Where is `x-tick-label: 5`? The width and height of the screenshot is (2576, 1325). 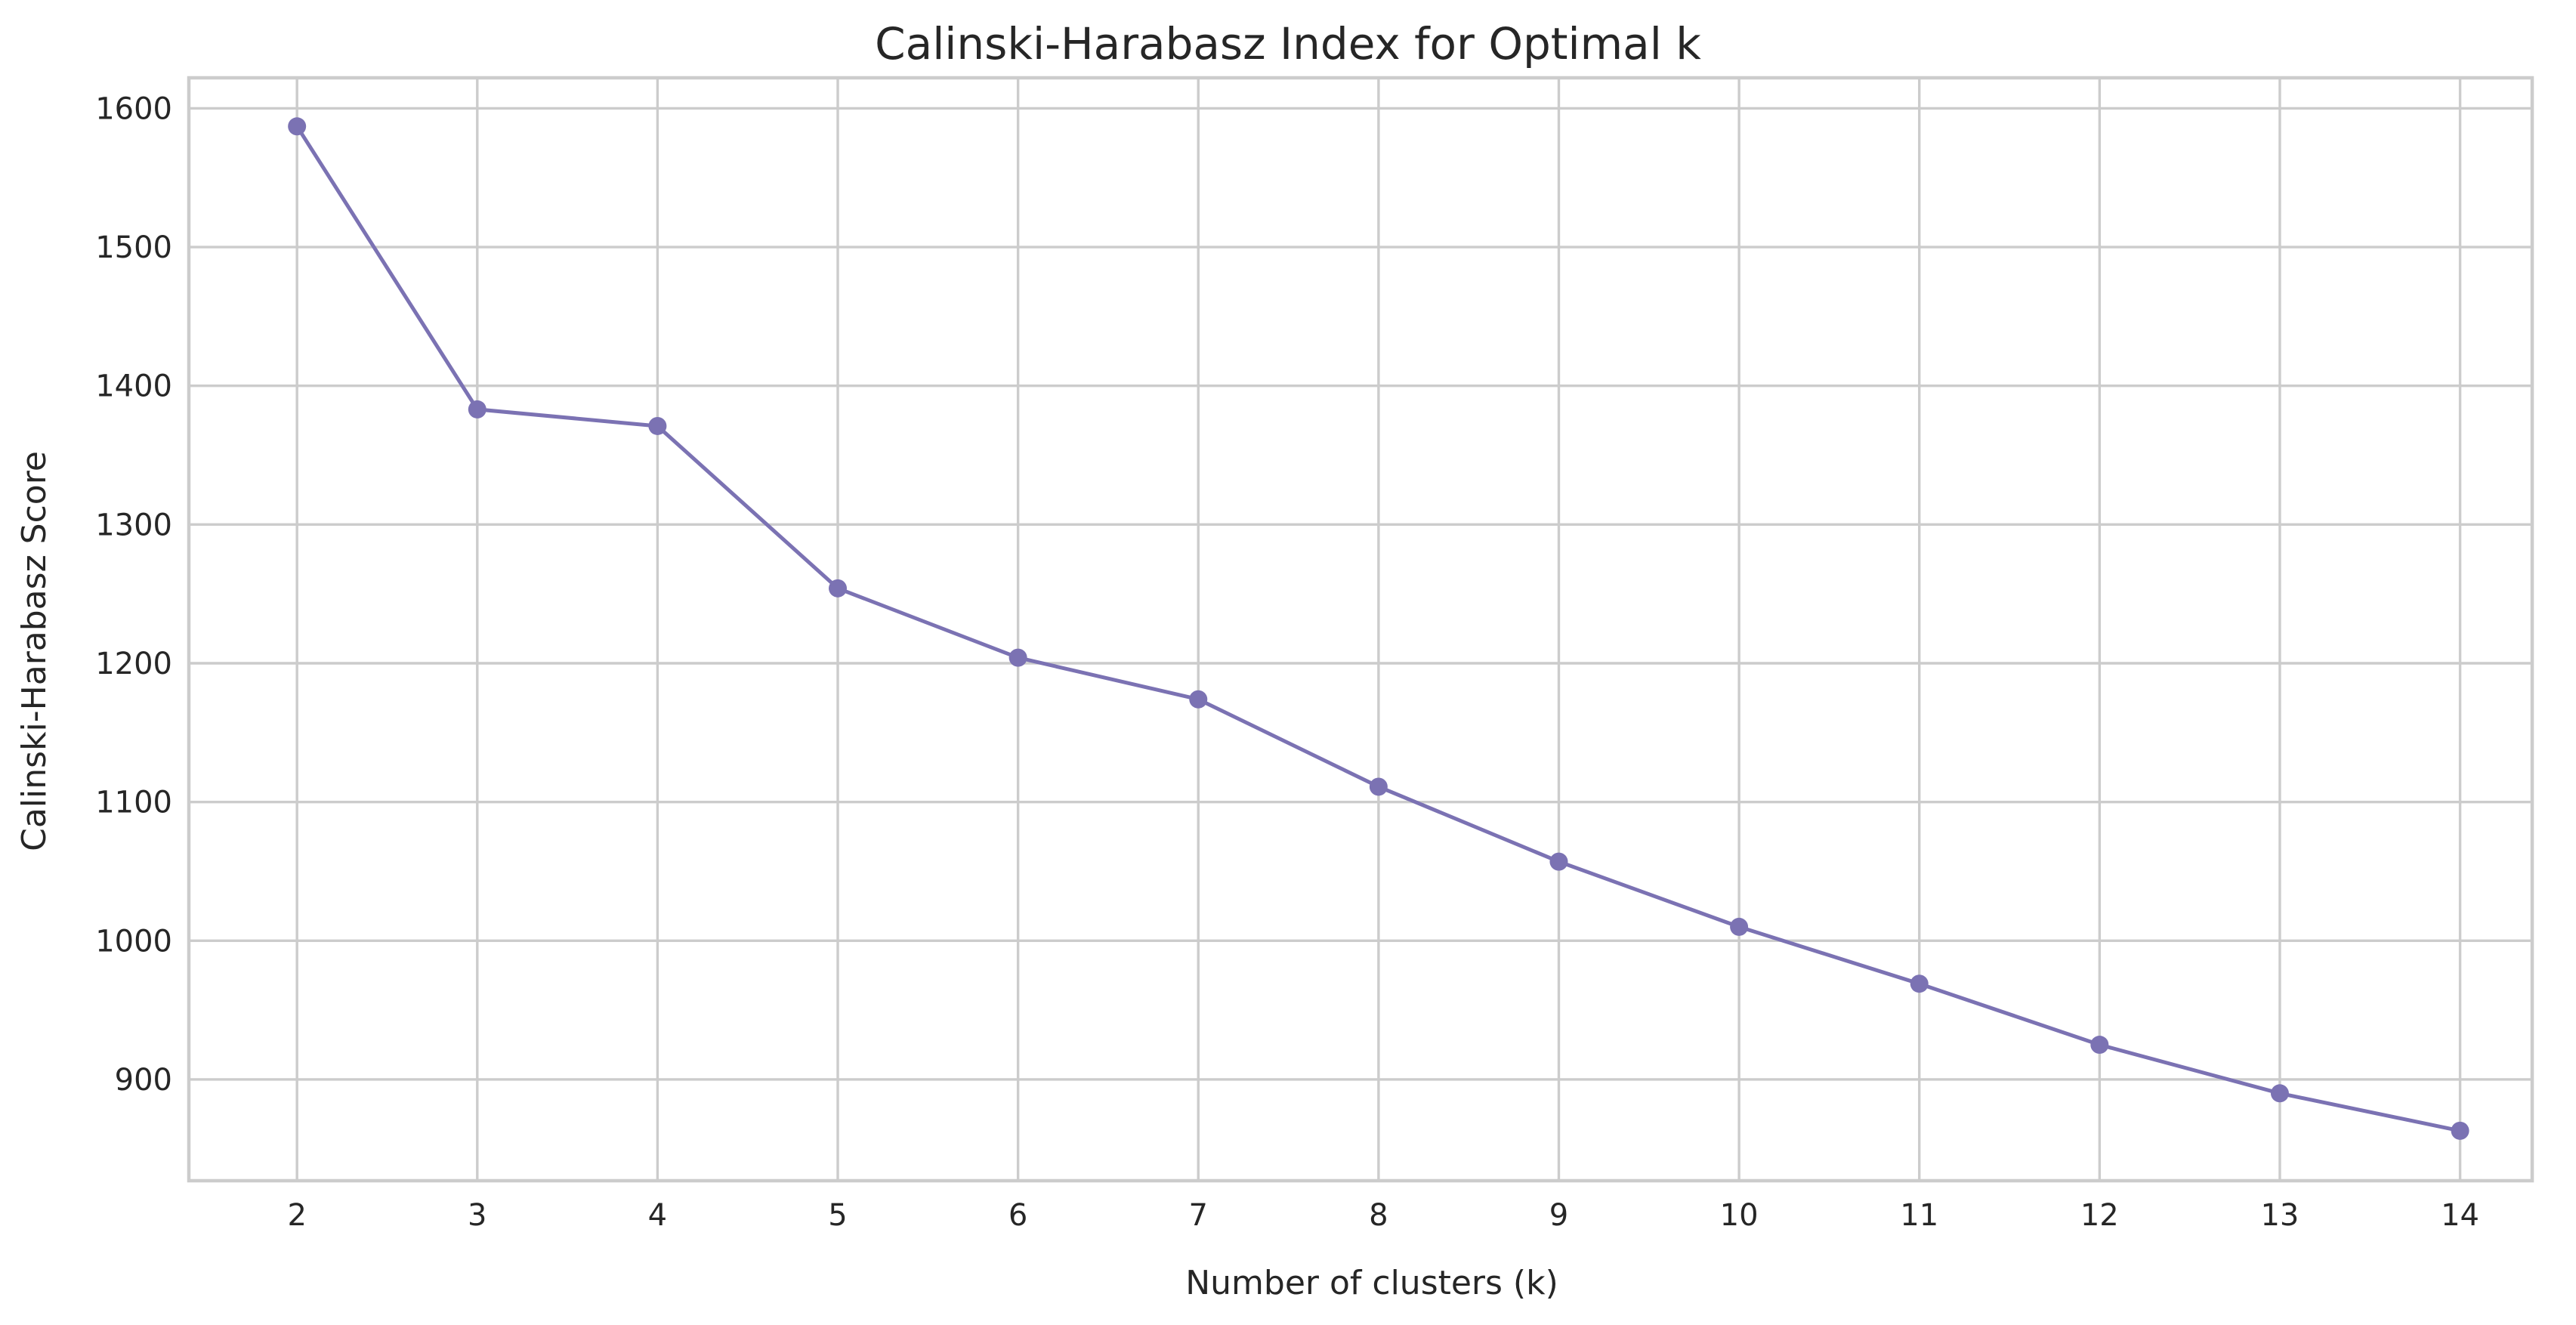
x-tick-label: 5 is located at coordinates (837, 1215).